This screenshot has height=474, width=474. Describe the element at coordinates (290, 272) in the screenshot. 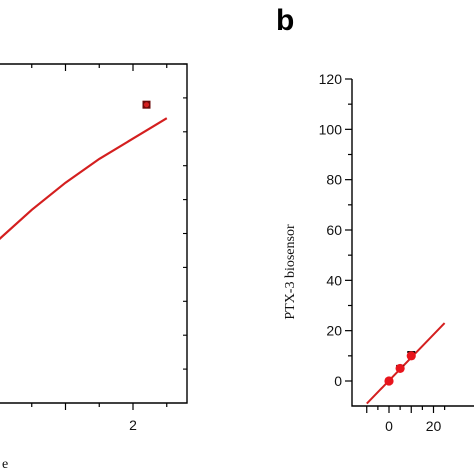

I see `panel-b-ylabel: PTX-3 biosensor` at that location.